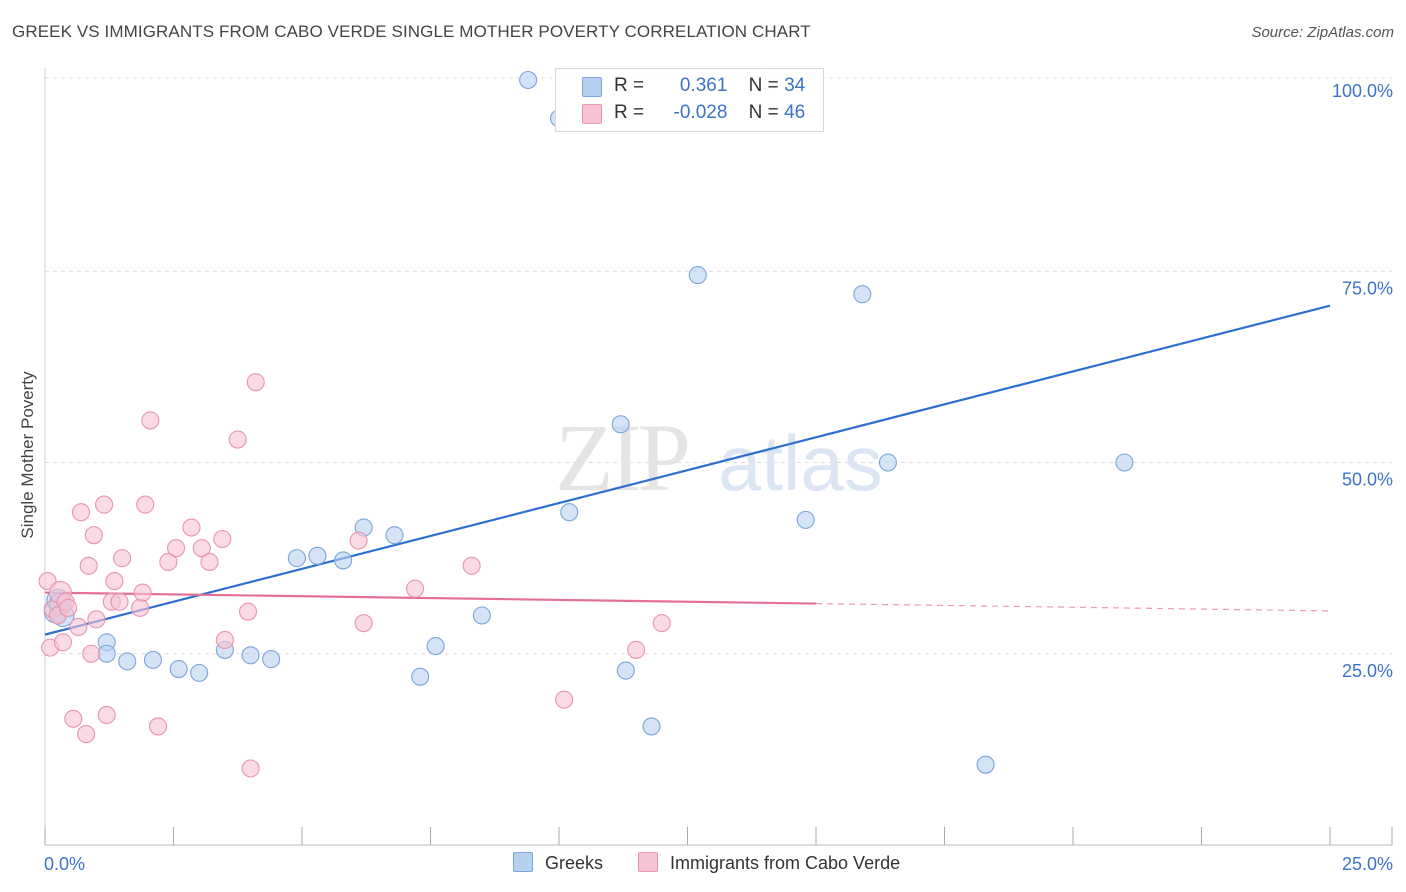  What do you see at coordinates (430, 598) in the screenshot?
I see `cabo-verde-trend-line` at bounding box center [430, 598].